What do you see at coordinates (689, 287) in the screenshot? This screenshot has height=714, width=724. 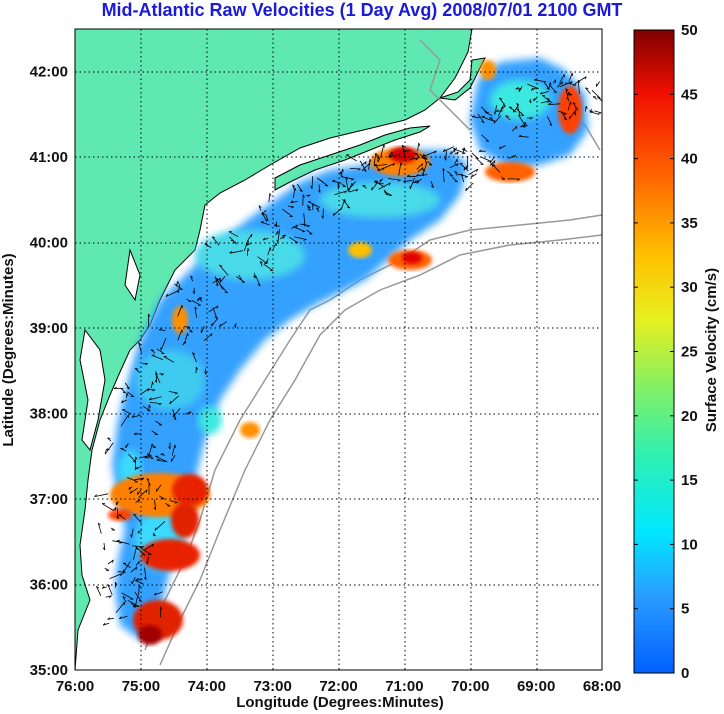 I see `colorbar-tick-label: 30` at bounding box center [689, 287].